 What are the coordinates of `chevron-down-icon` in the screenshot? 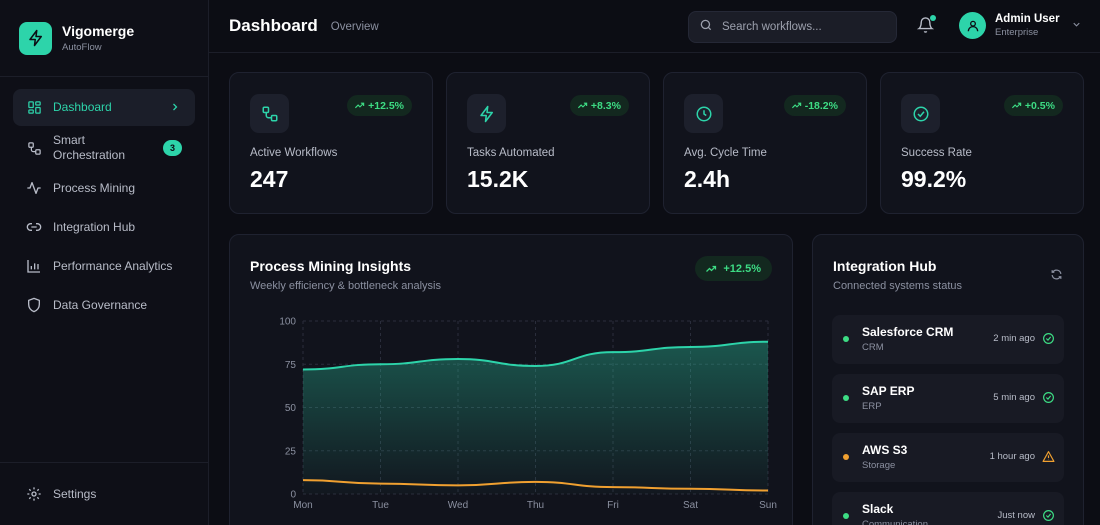 It's located at (1076, 26).